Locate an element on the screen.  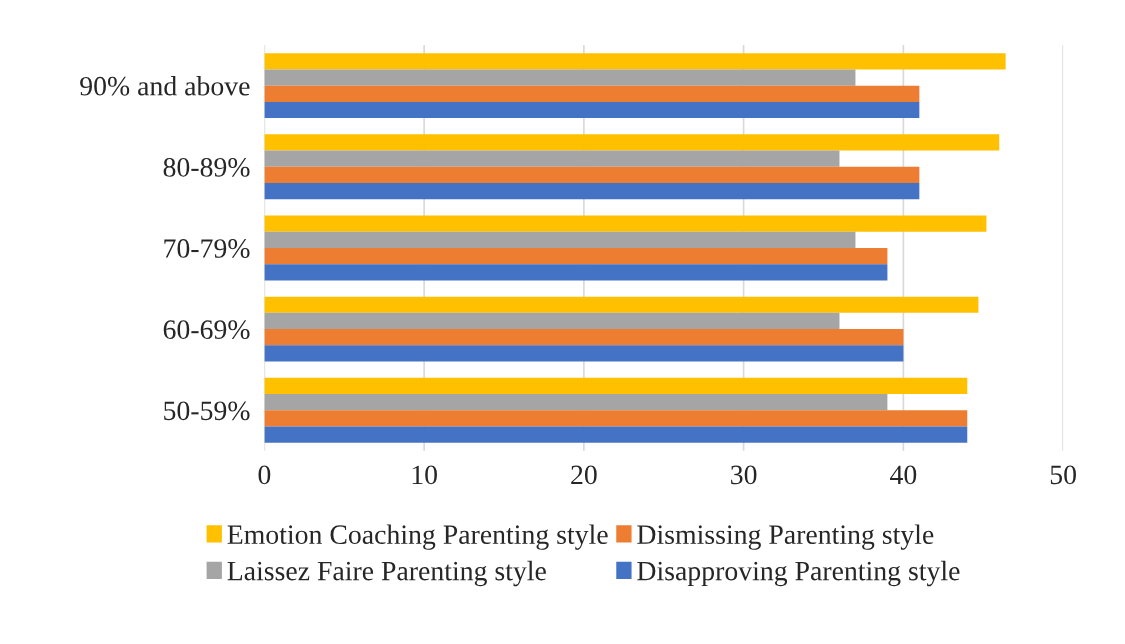
y-tick-label: 80-89% is located at coordinates (206, 167).